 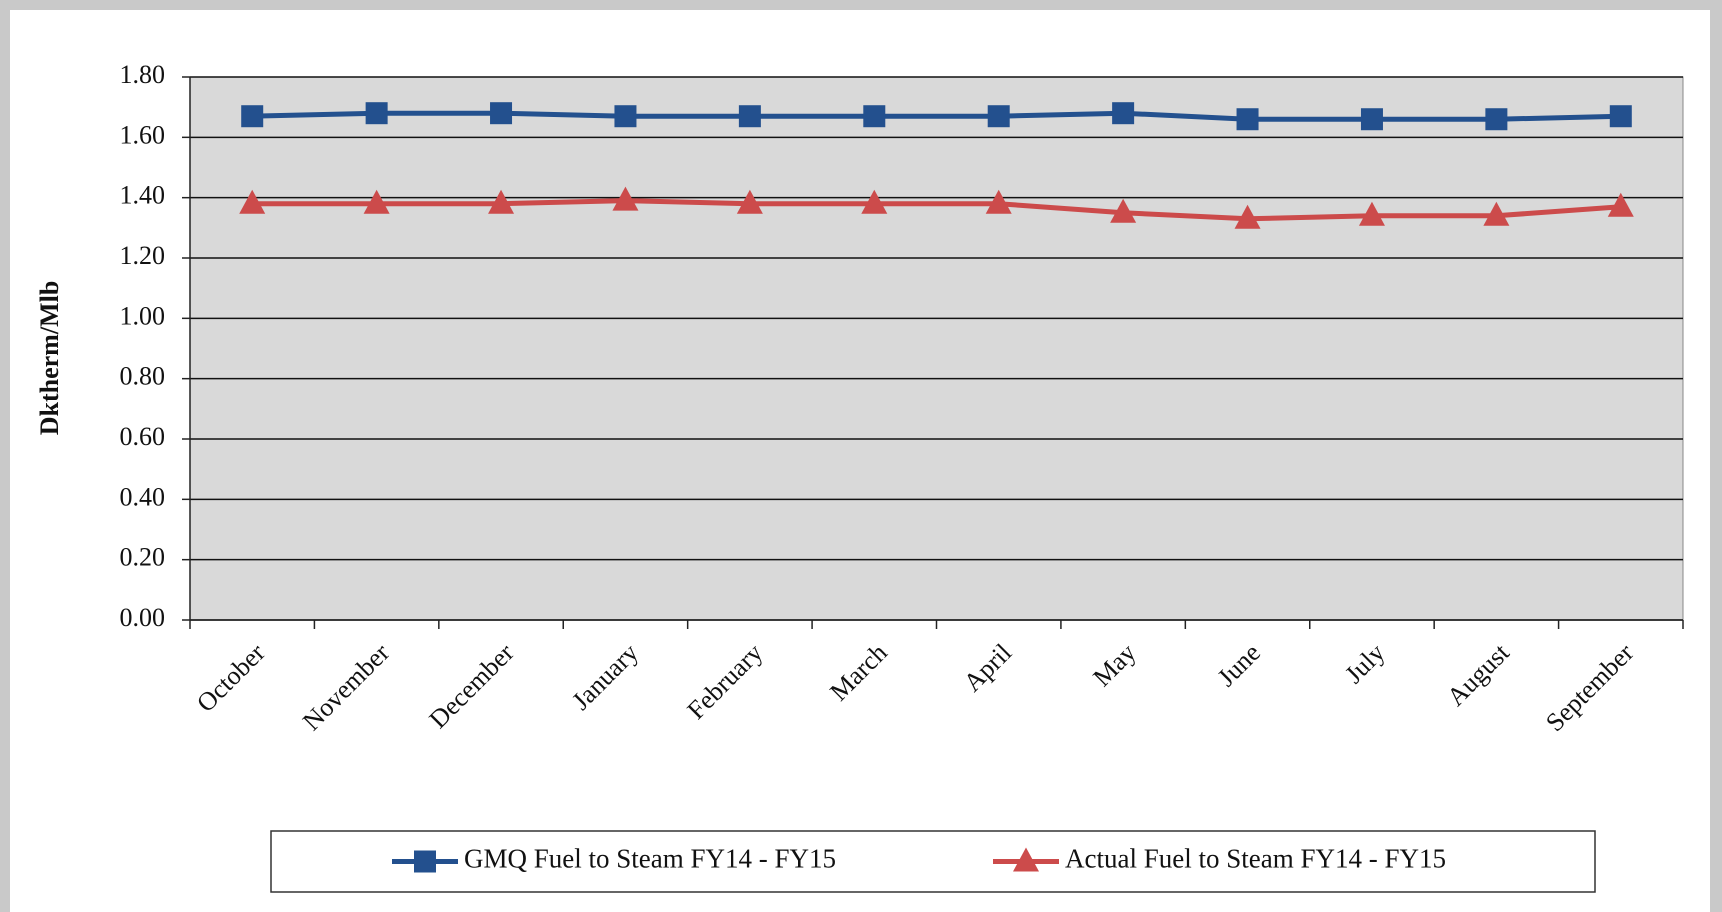 What do you see at coordinates (143, 617) in the screenshot?
I see `y-tick-label: 0.00` at bounding box center [143, 617].